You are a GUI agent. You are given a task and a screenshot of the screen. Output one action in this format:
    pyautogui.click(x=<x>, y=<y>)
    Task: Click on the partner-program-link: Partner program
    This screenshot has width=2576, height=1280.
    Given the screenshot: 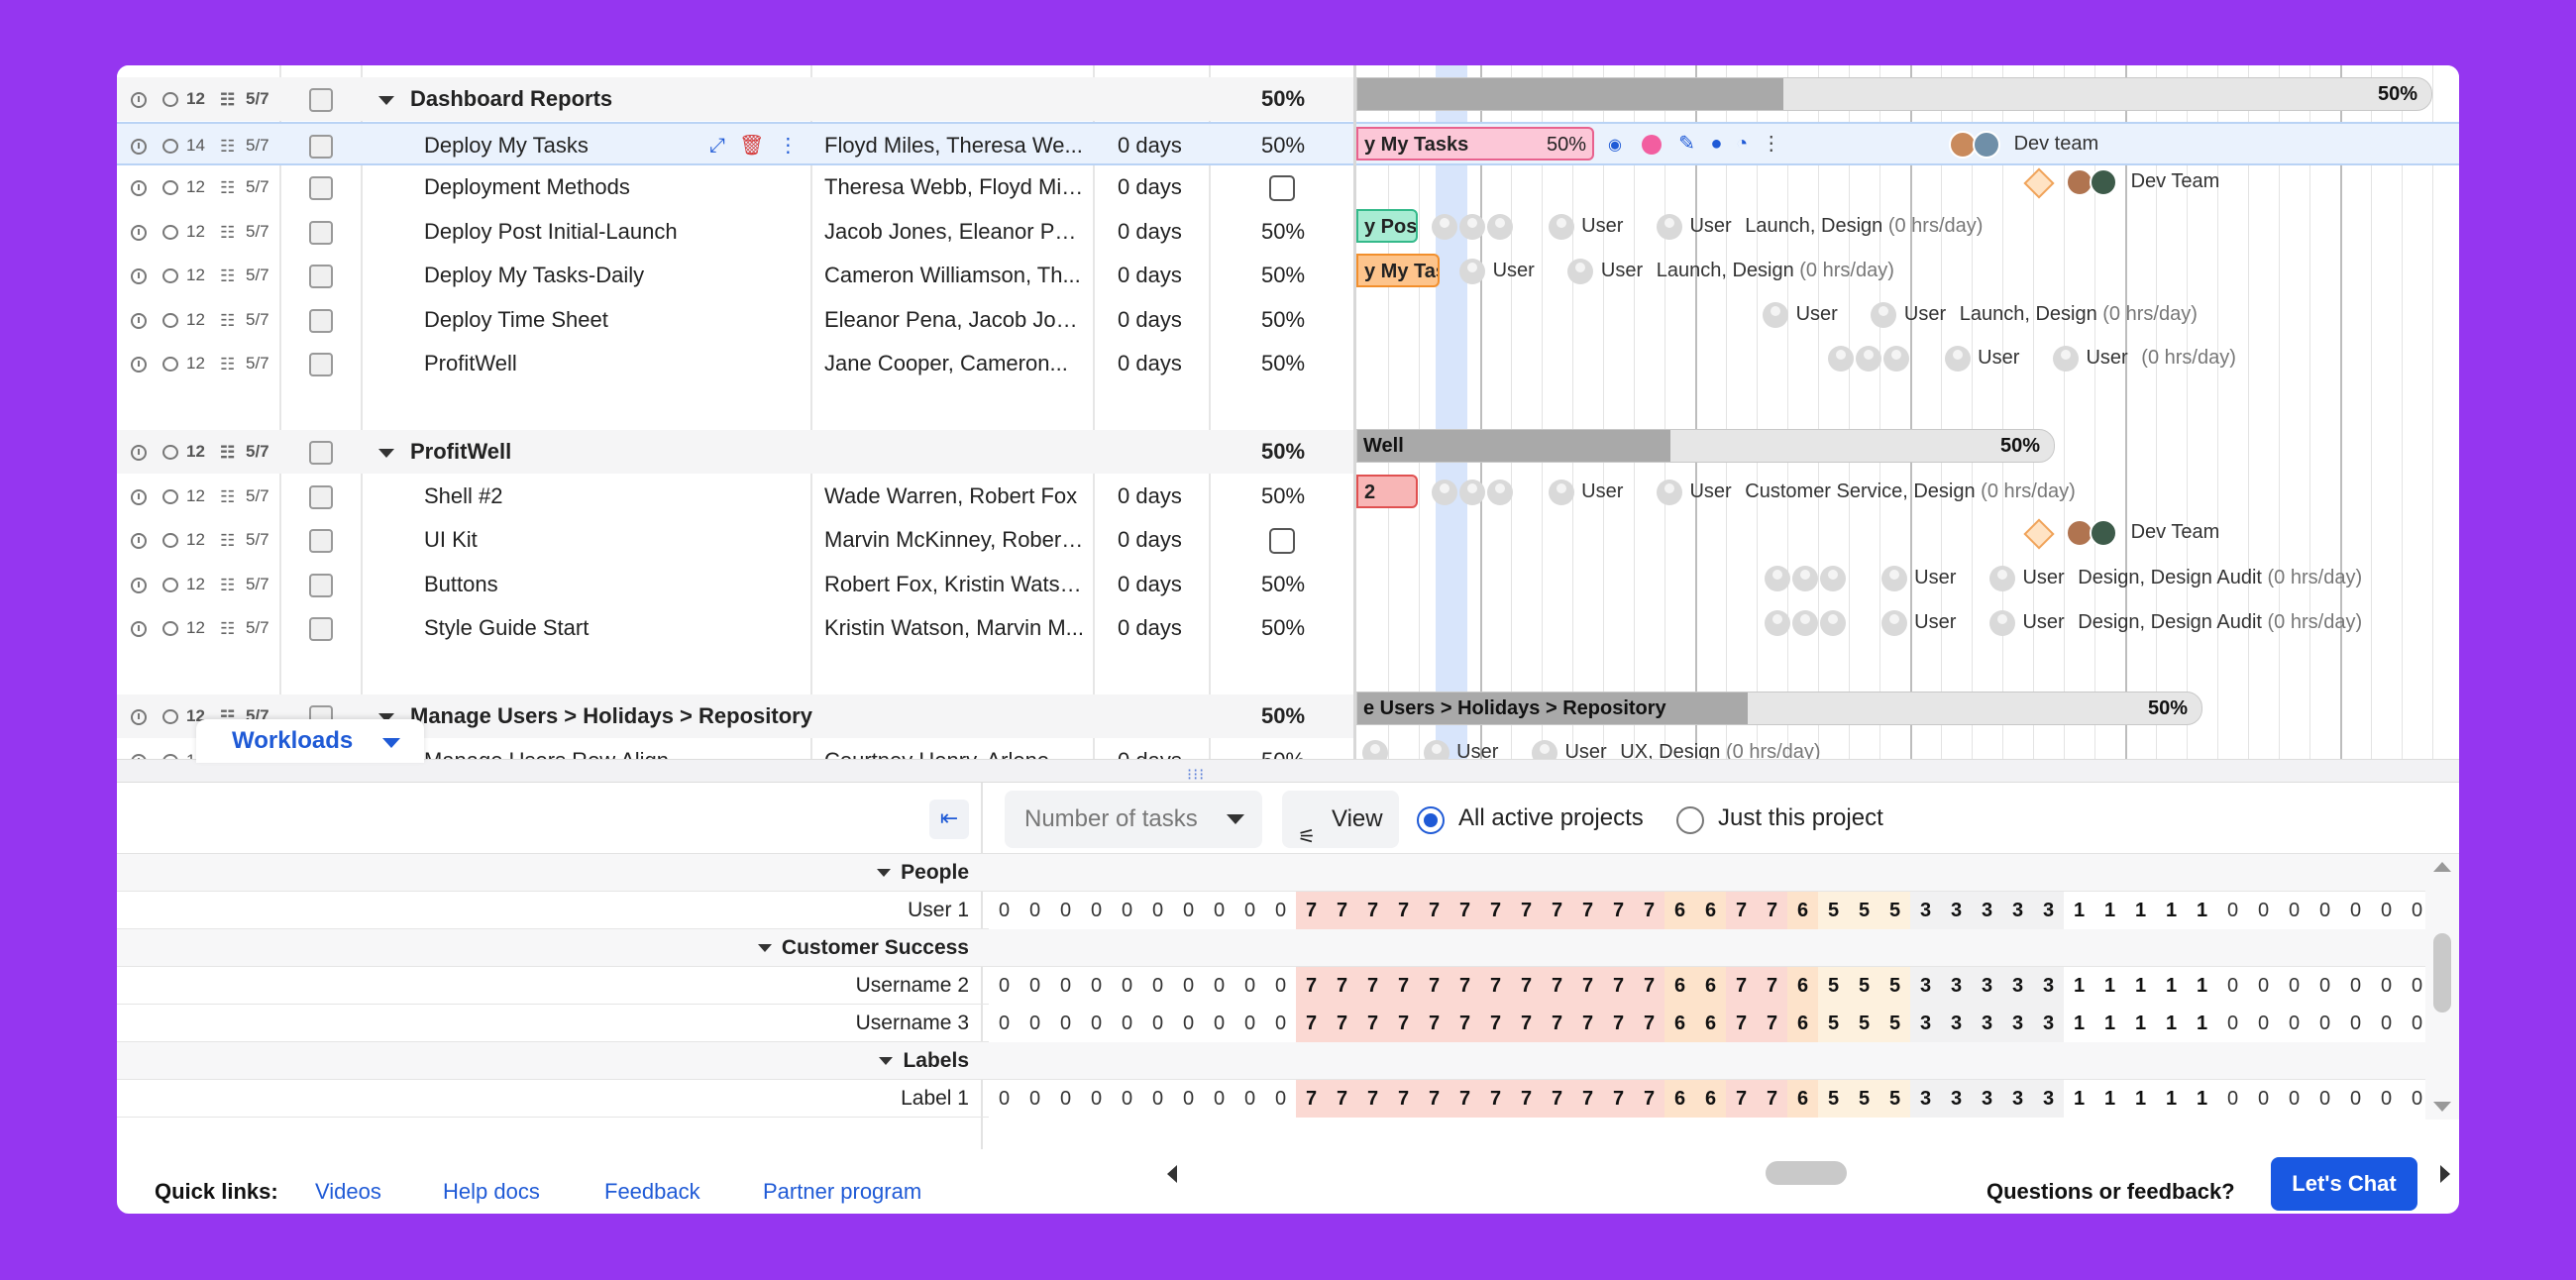 What is the action you would take?
    pyautogui.click(x=842, y=1191)
    